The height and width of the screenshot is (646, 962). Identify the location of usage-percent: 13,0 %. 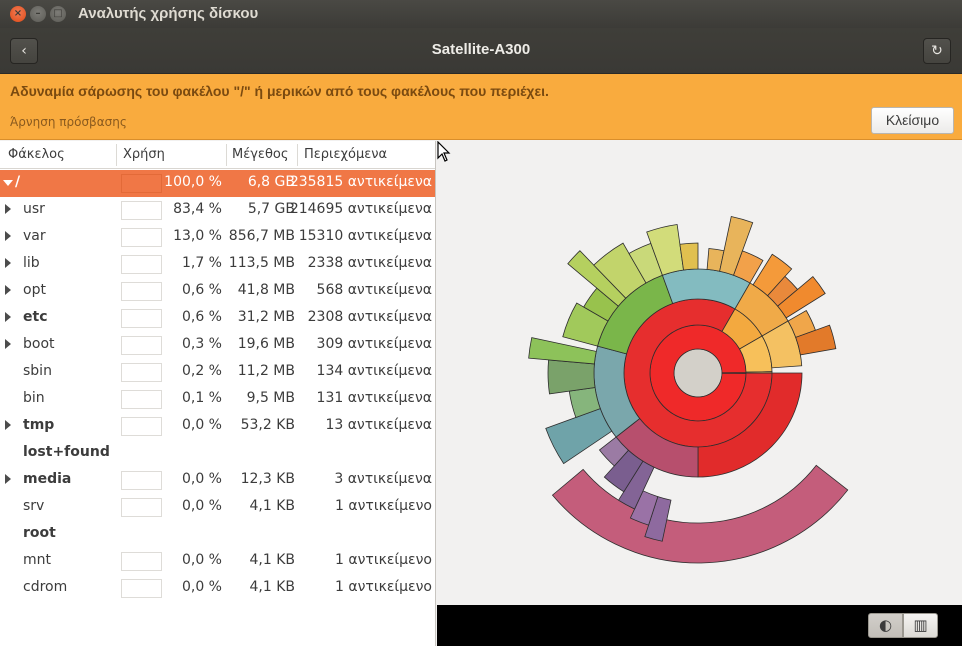
(197, 236).